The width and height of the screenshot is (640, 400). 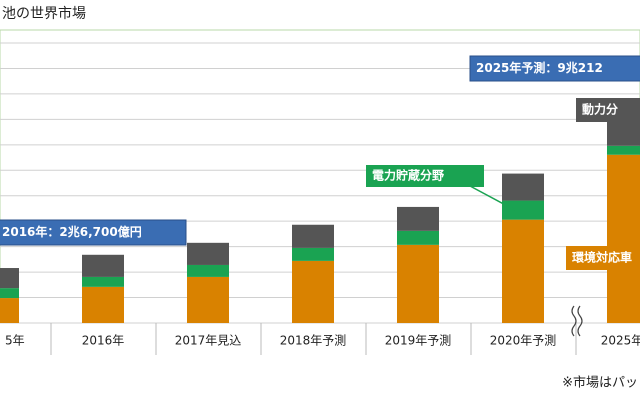 What do you see at coordinates (418, 341) in the screenshot?
I see `x-tick-label: 2019年予測` at bounding box center [418, 341].